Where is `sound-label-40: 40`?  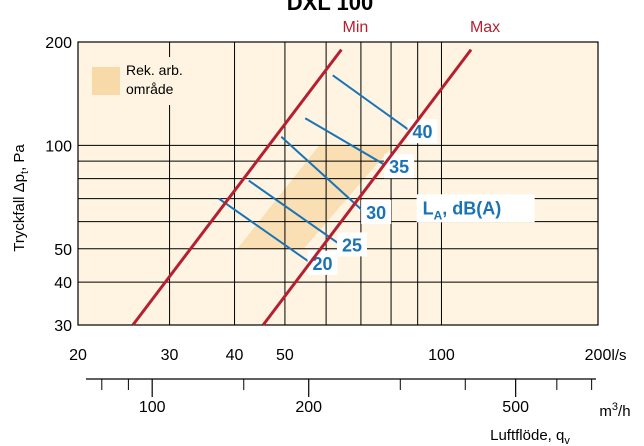 sound-label-40: 40 is located at coordinates (423, 132).